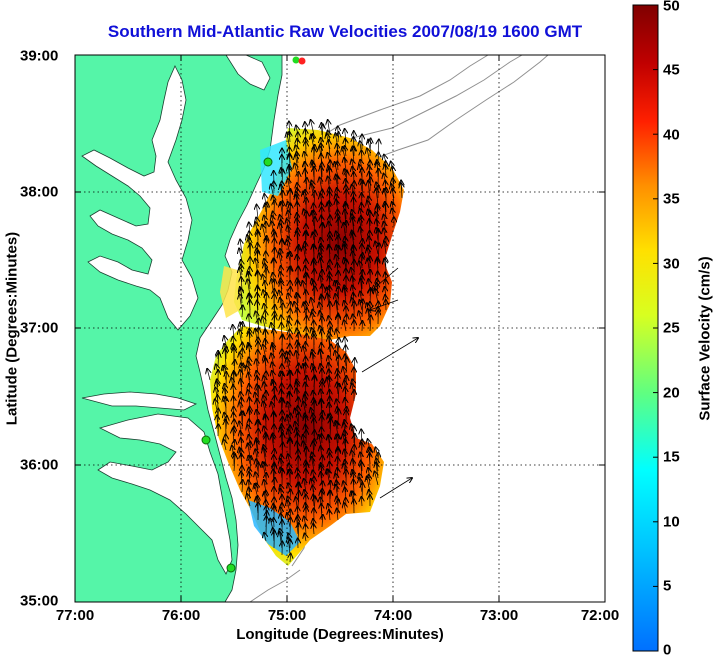 The height and width of the screenshot is (659, 724). I want to click on x-tick-label: 75:00, so click(287, 615).